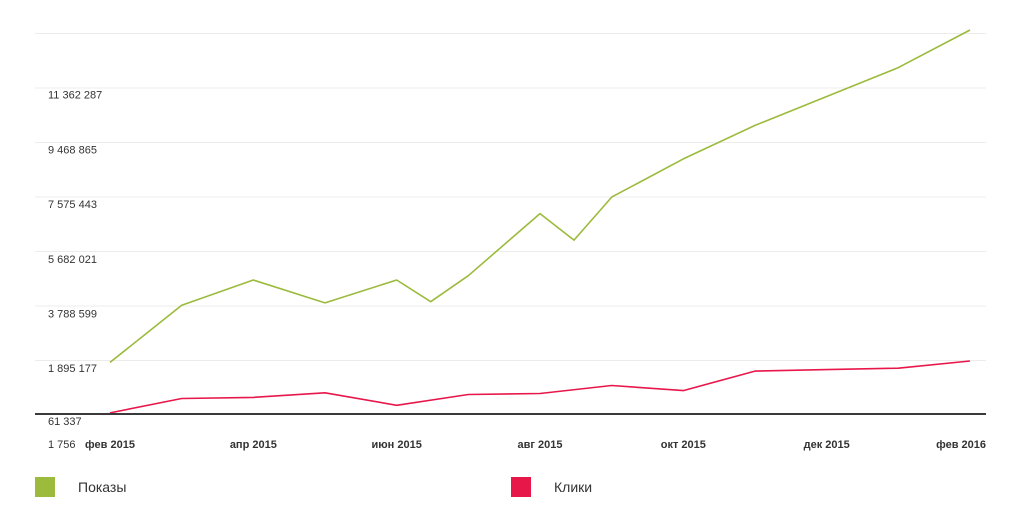  I want to click on y-tick-label: 1 756, so click(62, 445).